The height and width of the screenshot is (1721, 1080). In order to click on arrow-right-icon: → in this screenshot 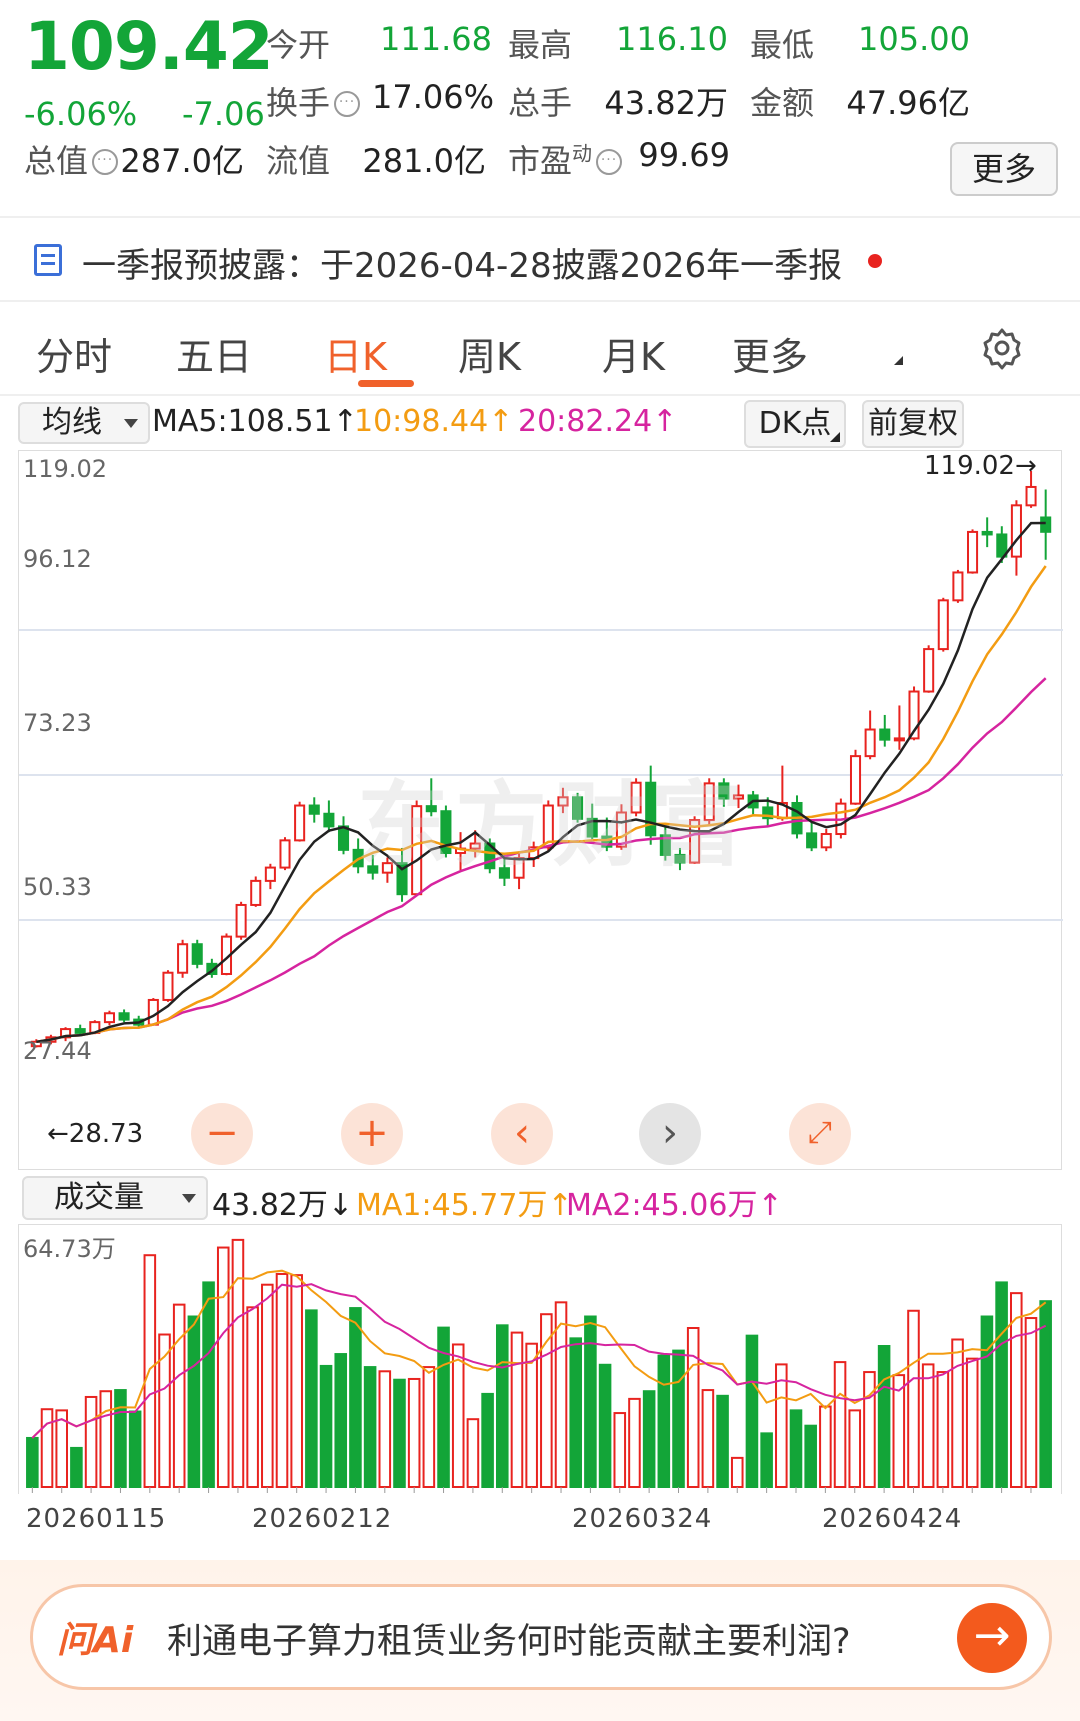, I will do `click(992, 1638)`.